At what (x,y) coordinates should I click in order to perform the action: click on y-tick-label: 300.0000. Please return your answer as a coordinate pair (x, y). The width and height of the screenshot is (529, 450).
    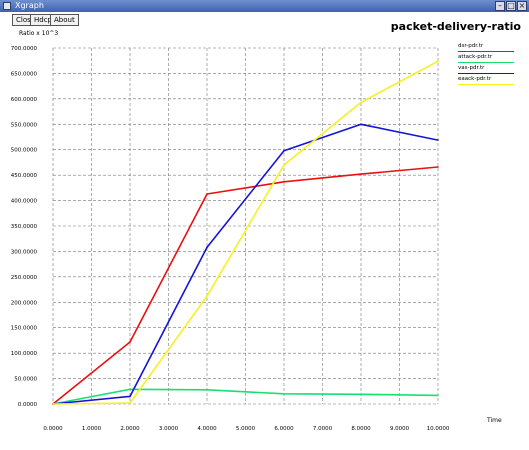
    Looking at the image, I should click on (24, 252).